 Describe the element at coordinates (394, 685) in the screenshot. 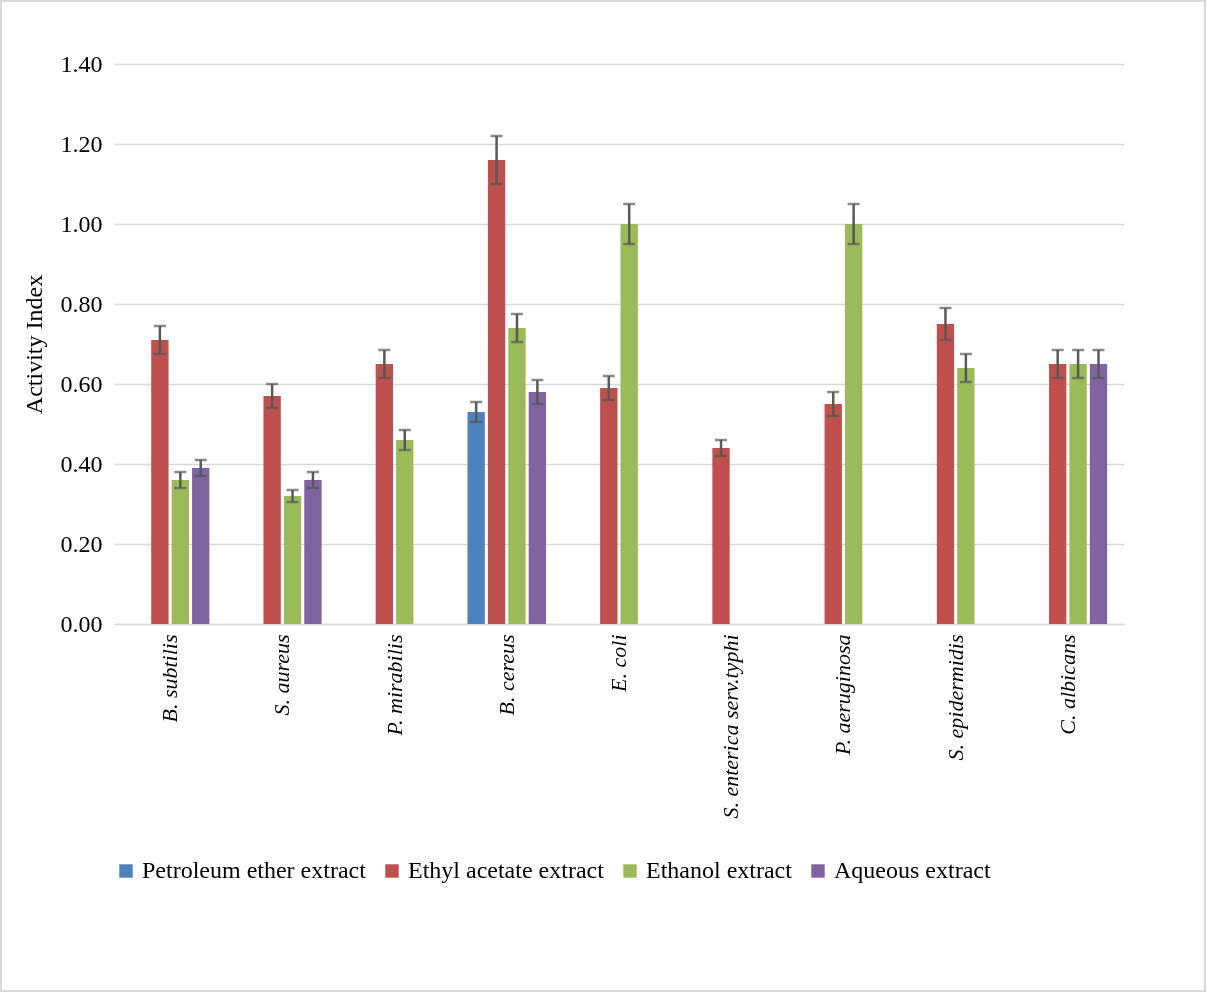

I see `x-tick-label: P. mirabilis` at that location.